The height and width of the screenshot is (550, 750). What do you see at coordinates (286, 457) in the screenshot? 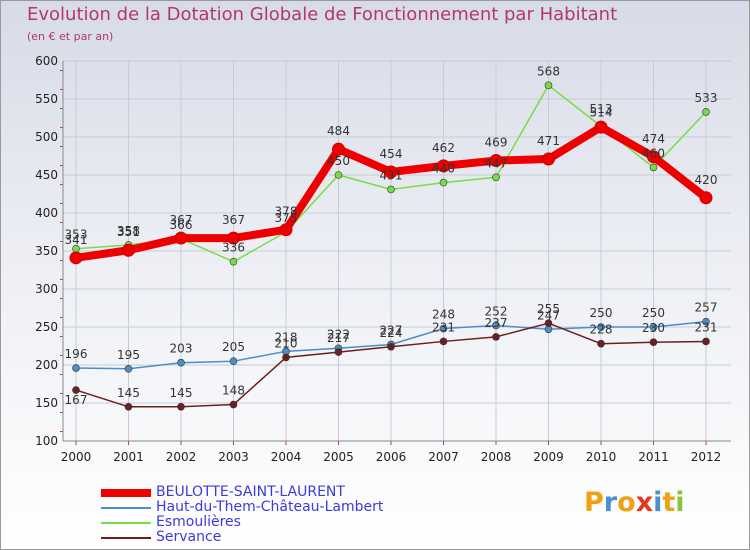
I see `x-tick-label: 2004` at bounding box center [286, 457].